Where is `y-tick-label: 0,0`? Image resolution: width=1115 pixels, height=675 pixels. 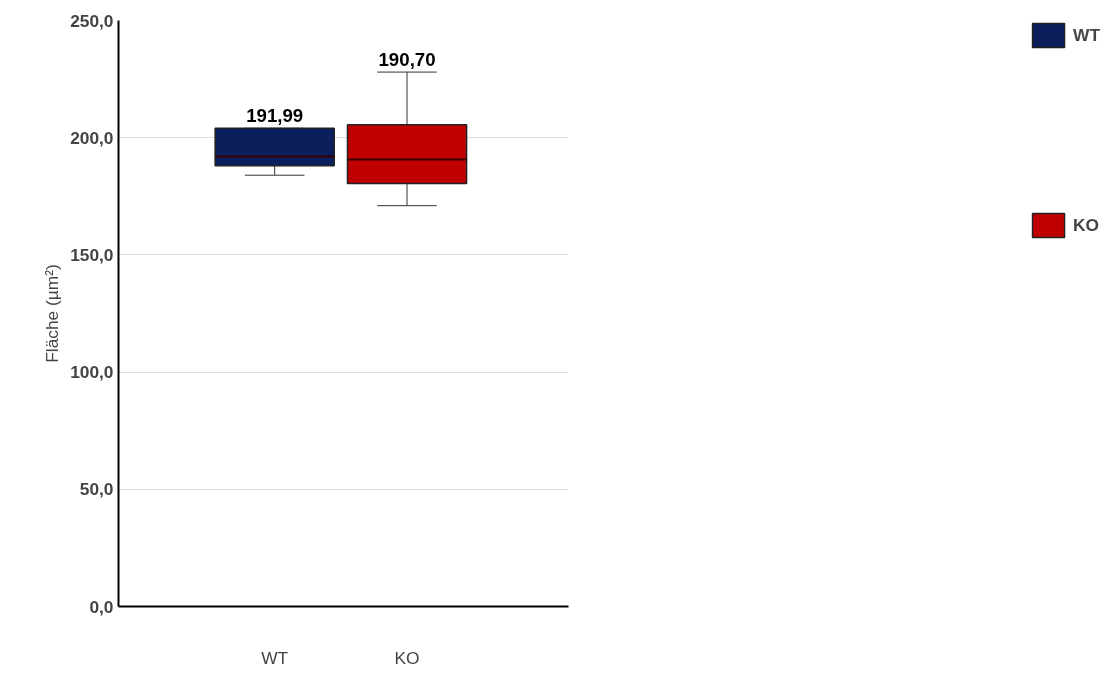 y-tick-label: 0,0 is located at coordinates (101, 606).